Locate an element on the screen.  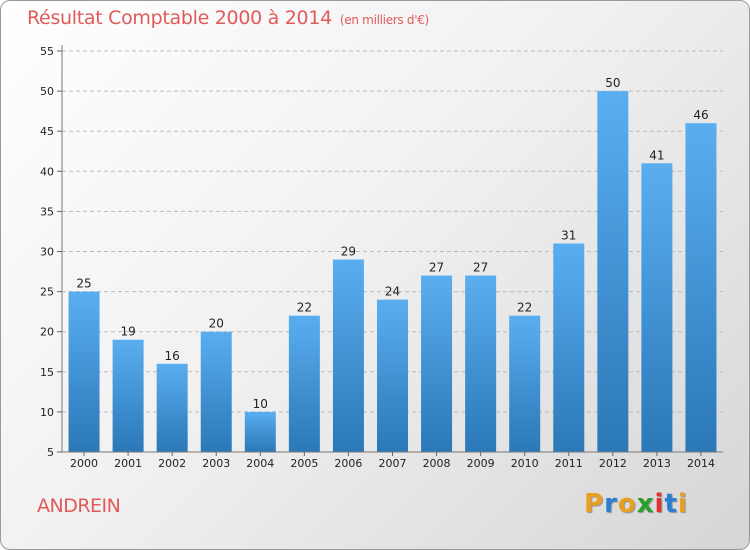
x-tick-label: 2009 is located at coordinates (481, 463).